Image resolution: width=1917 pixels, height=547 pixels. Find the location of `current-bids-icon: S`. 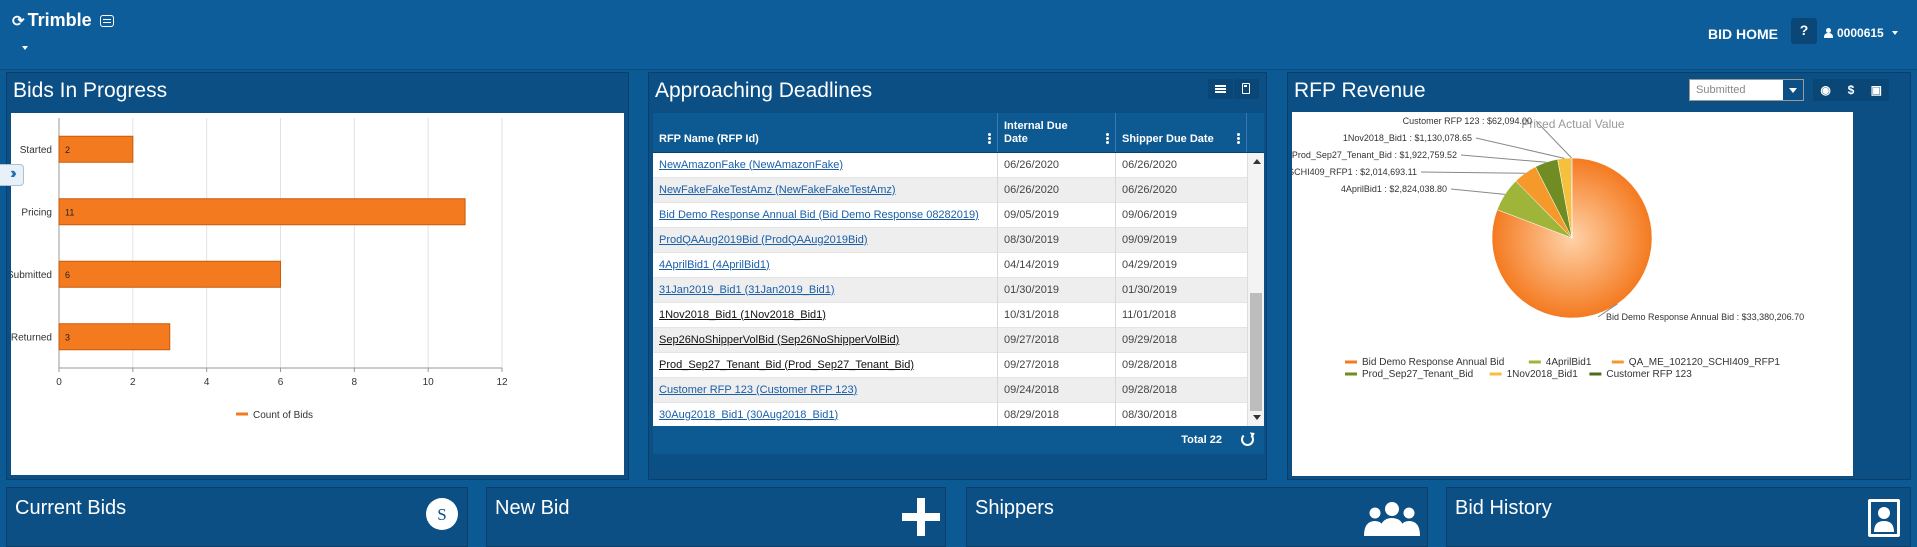

current-bids-icon: S is located at coordinates (442, 514).